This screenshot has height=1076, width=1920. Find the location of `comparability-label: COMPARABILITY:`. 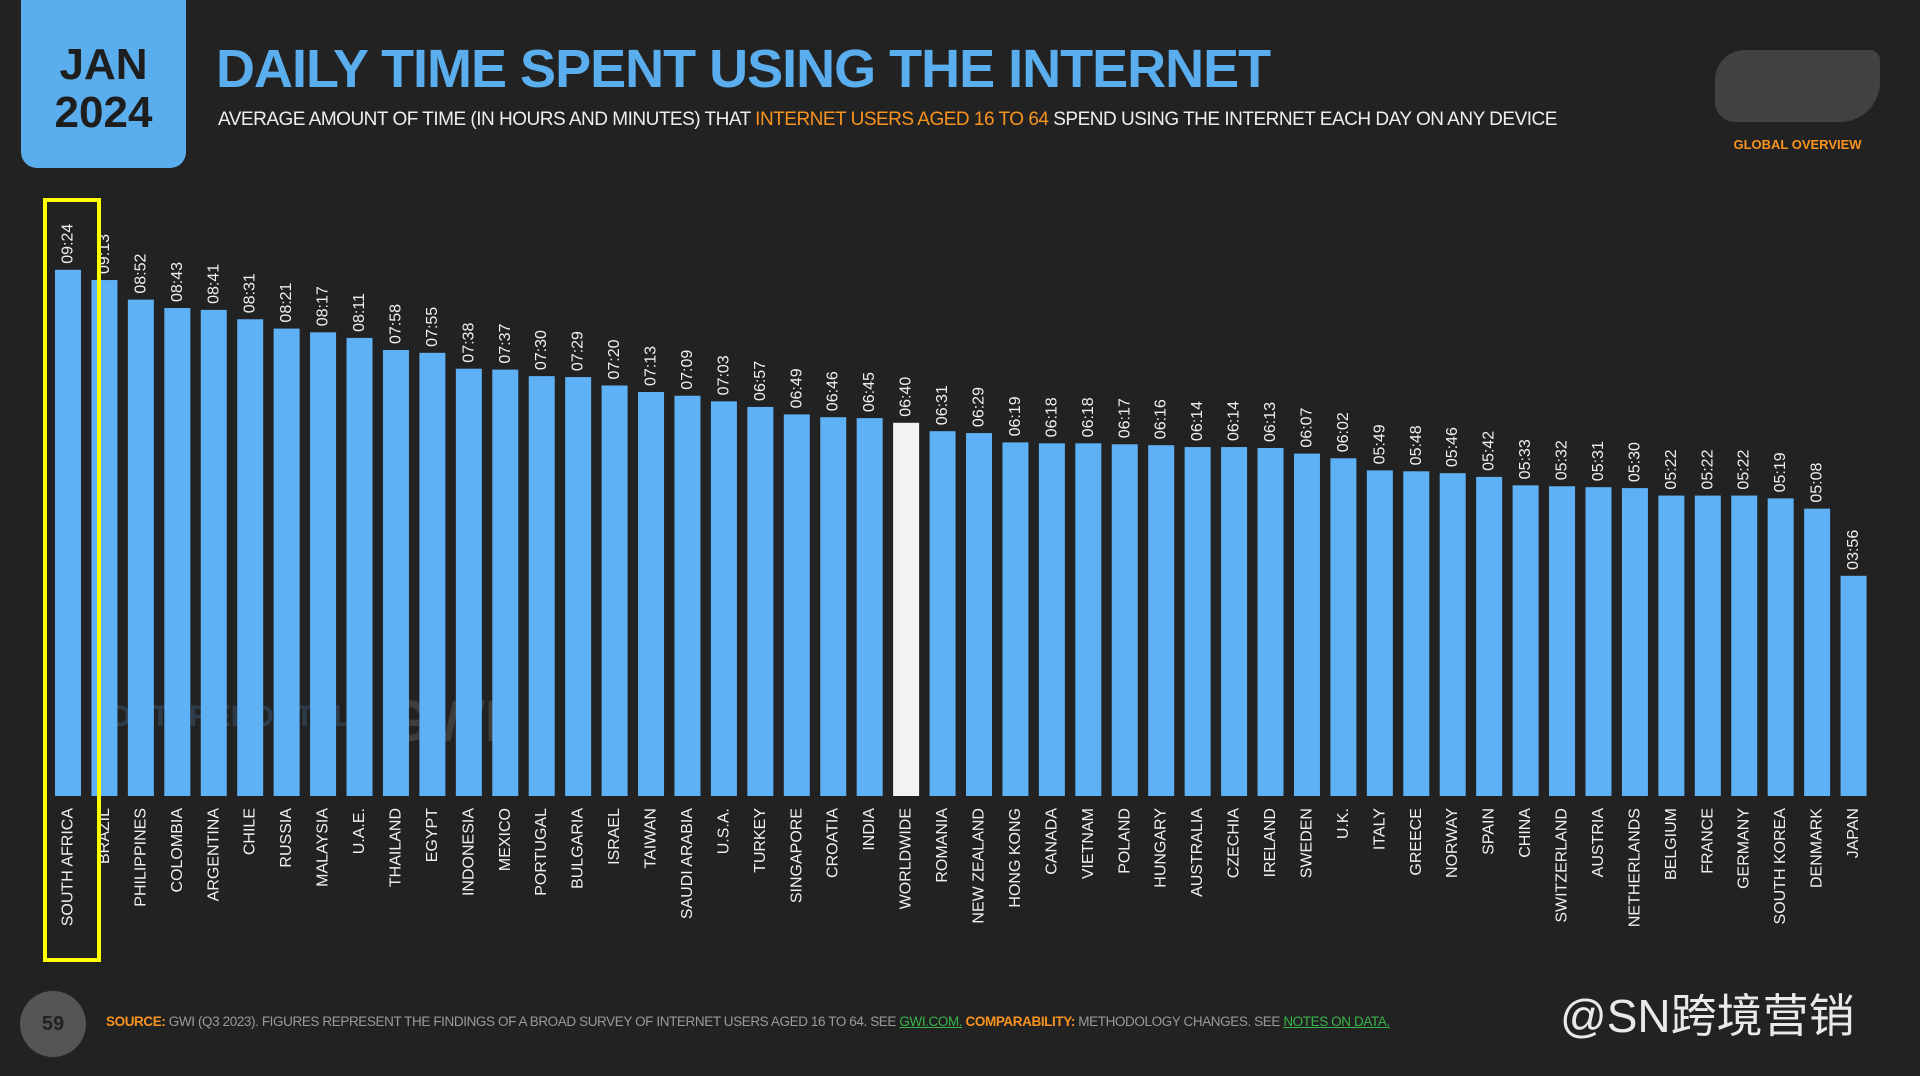

comparability-label: COMPARABILITY: is located at coordinates (1019, 1021).